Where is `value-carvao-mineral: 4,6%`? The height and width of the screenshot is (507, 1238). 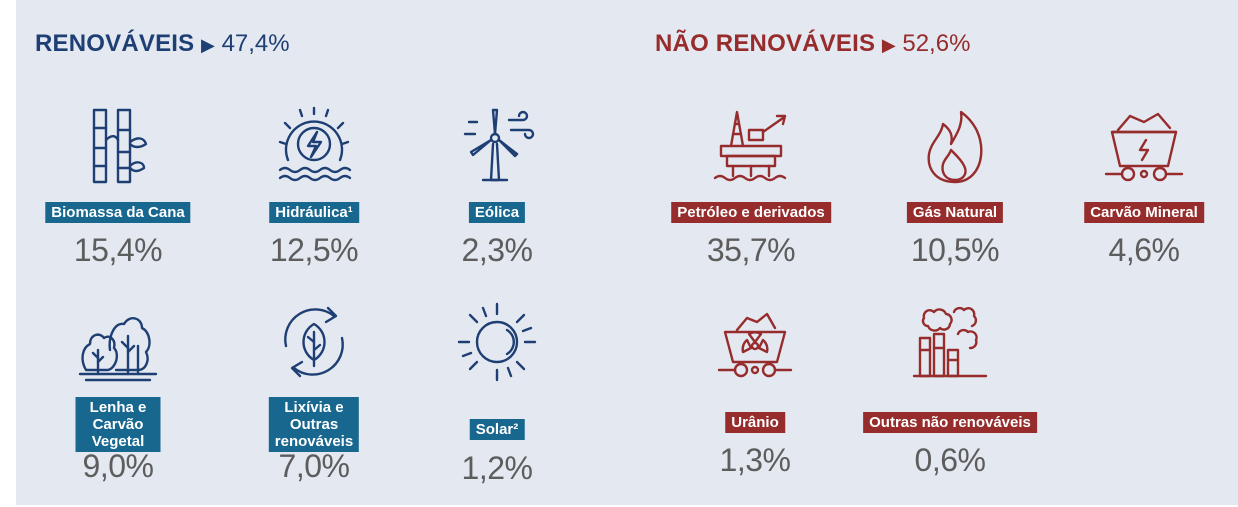 value-carvao-mineral: 4,6% is located at coordinates (1144, 250).